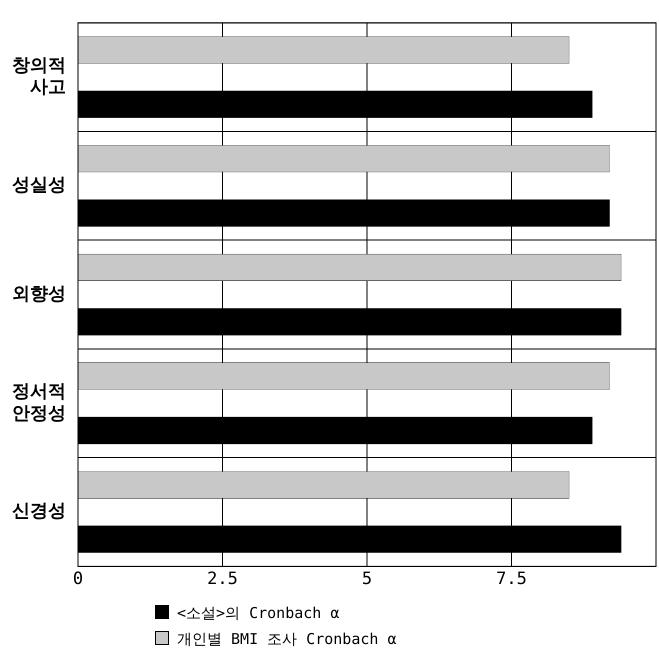  What do you see at coordinates (367, 579) in the screenshot?
I see `x-tick-label: 5` at bounding box center [367, 579].